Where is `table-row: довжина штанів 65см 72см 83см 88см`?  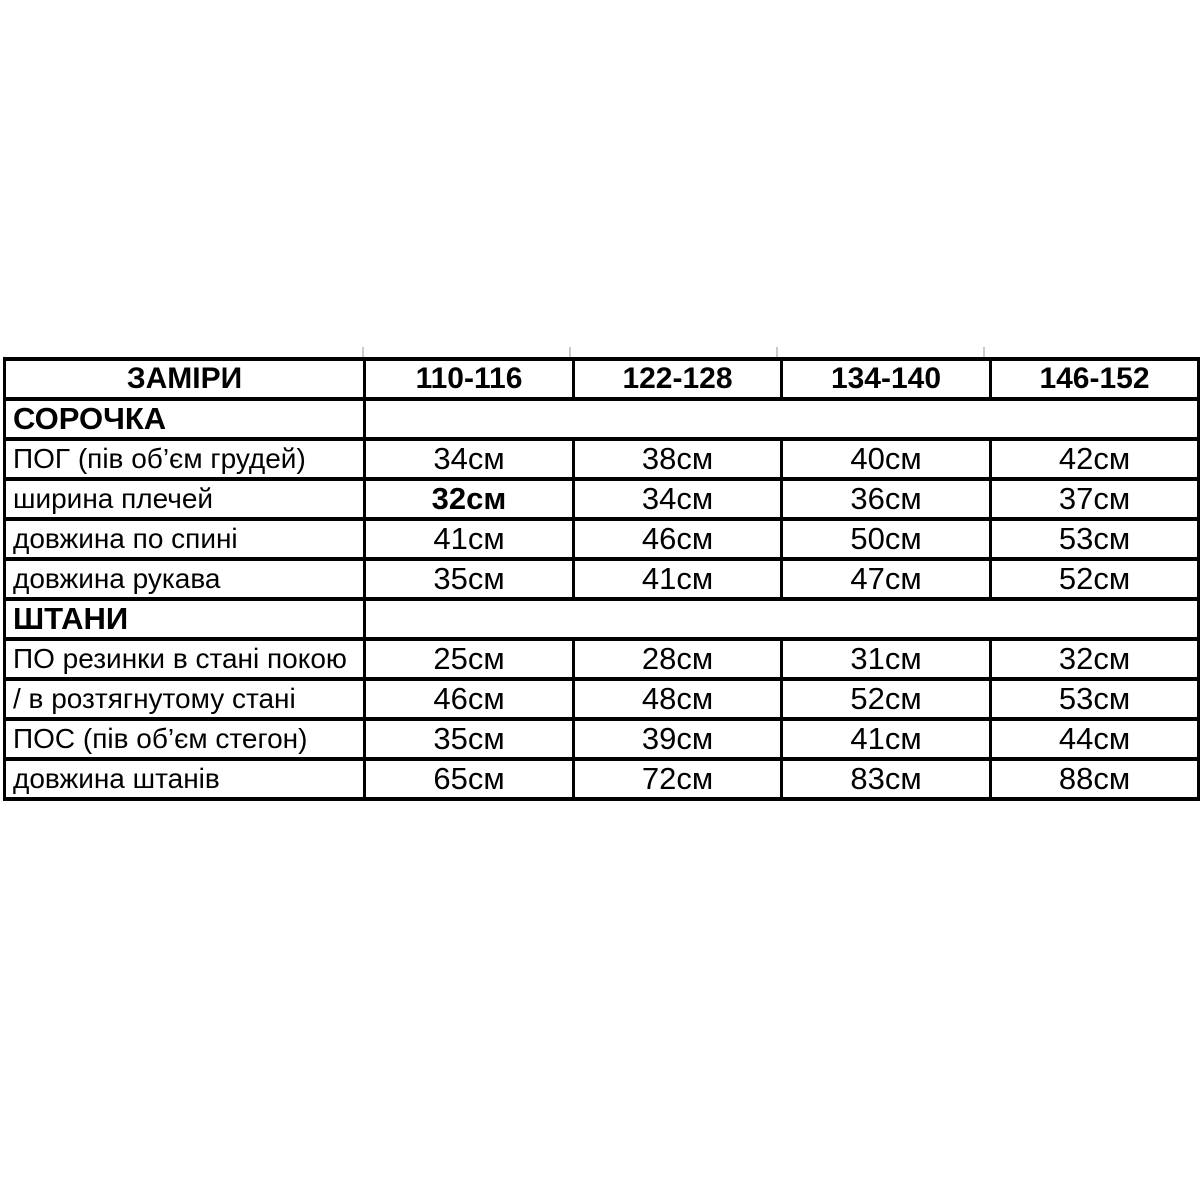
table-row: довжина штанів 65см 72см 83см 88см is located at coordinates (601, 779).